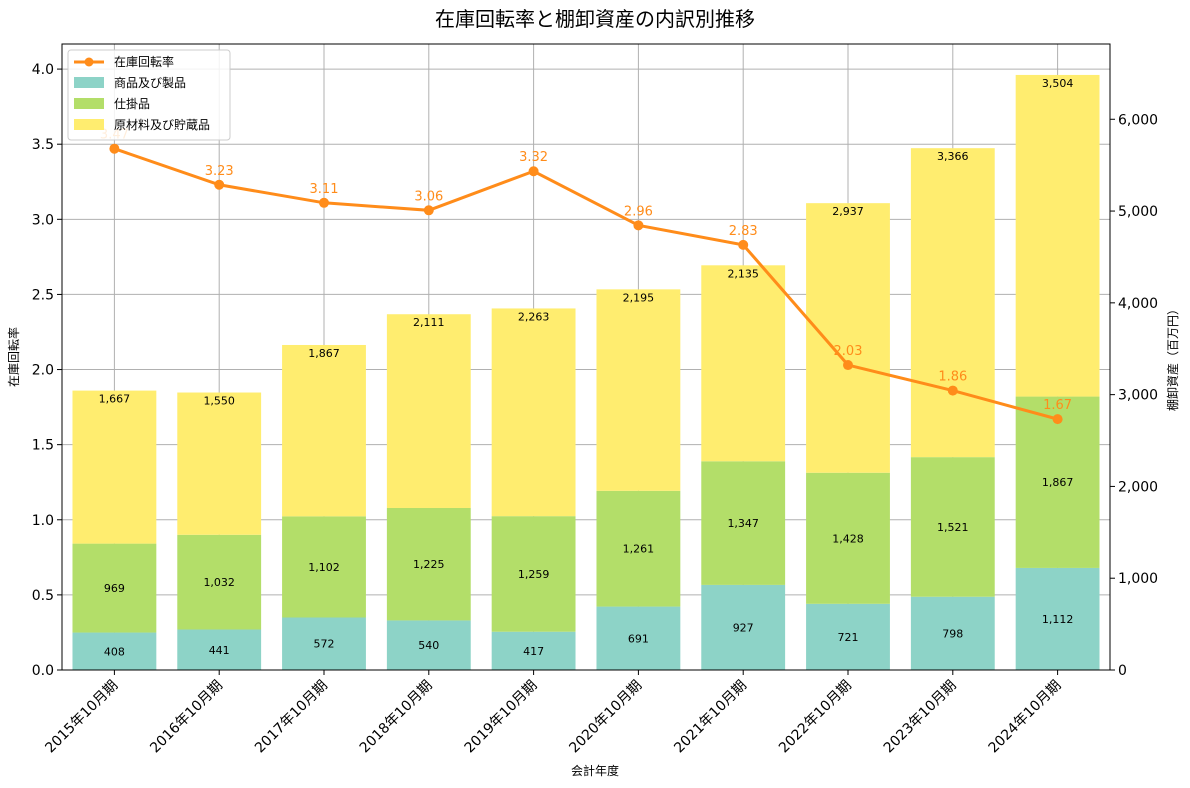 The image size is (1190, 788). What do you see at coordinates (43, 371) in the screenshot?
I see `y-left-tick-label: 2.0` at bounding box center [43, 371].